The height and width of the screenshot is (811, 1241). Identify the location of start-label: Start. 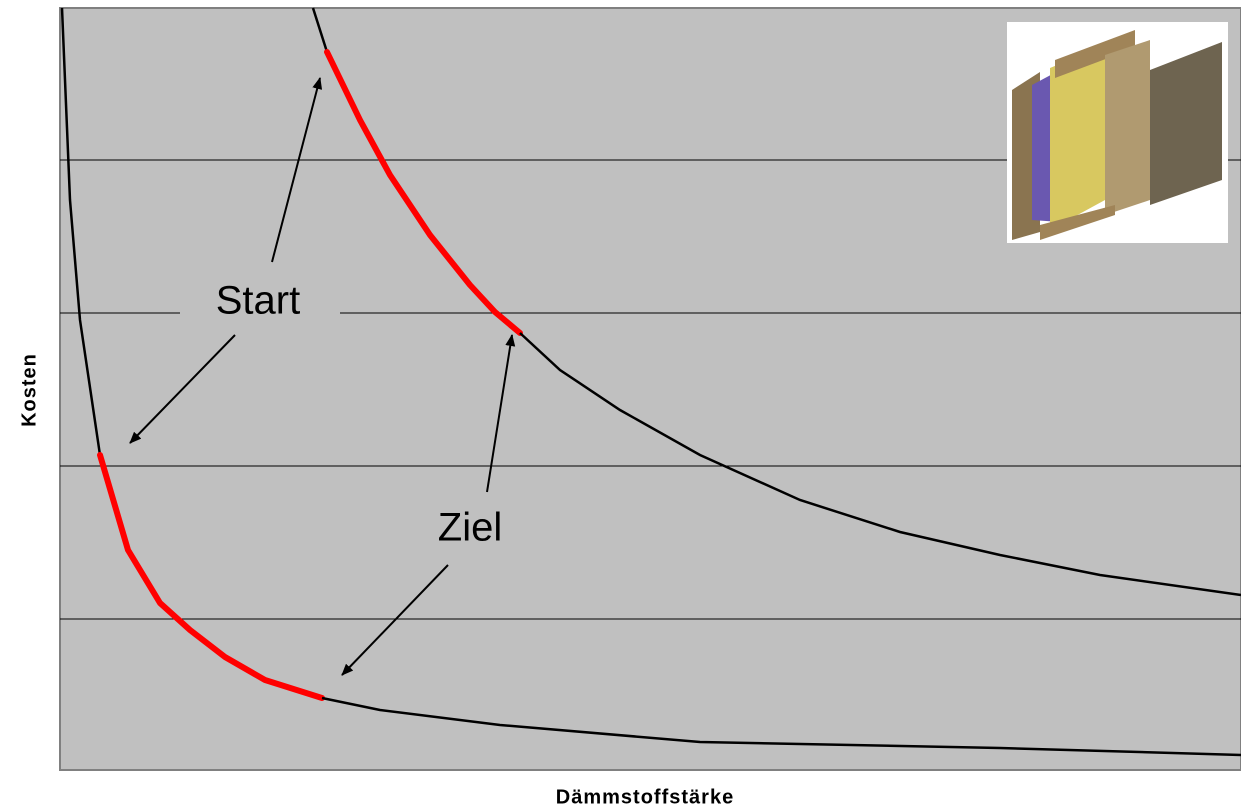
(258, 301).